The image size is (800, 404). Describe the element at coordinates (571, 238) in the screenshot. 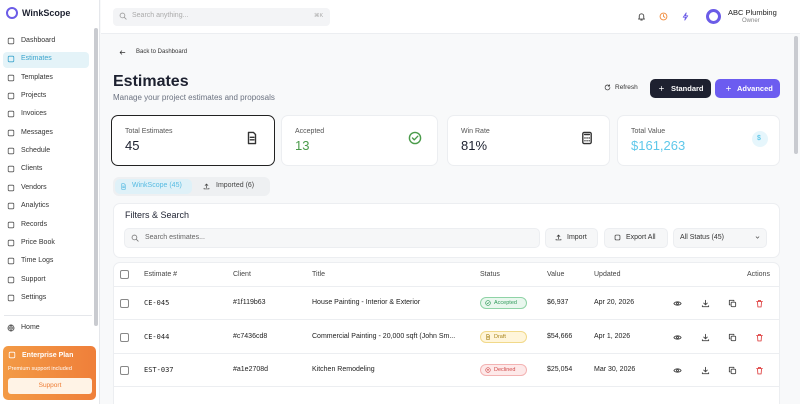

I see `import-button` at that location.